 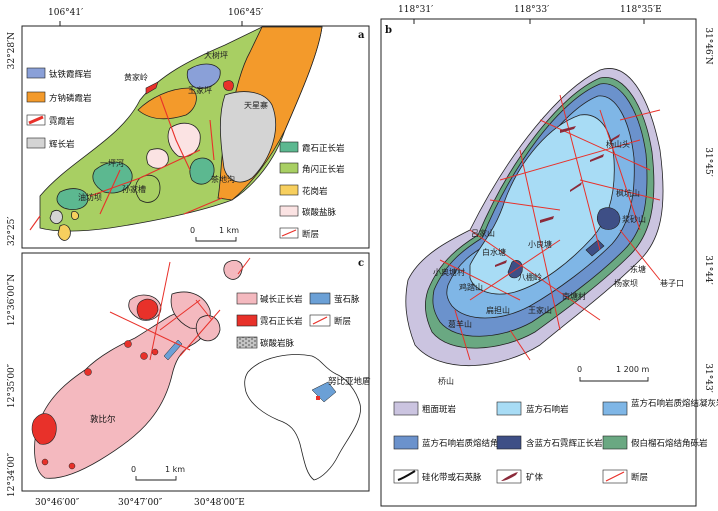 I want to click on legend-a-5: 霞石正长岩, so click(x=323, y=148).